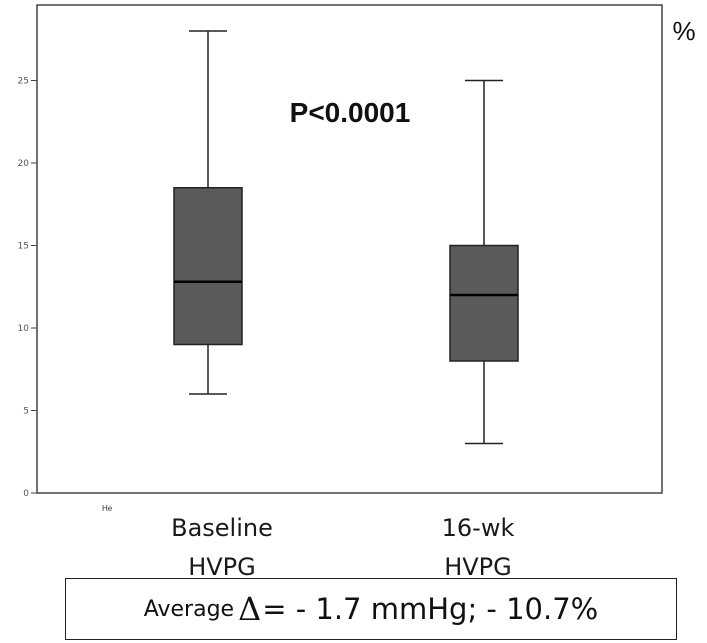 Image resolution: width=707 pixels, height=643 pixels. Describe the element at coordinates (24, 164) in the screenshot. I see `y-tick-label-20: 20` at that location.